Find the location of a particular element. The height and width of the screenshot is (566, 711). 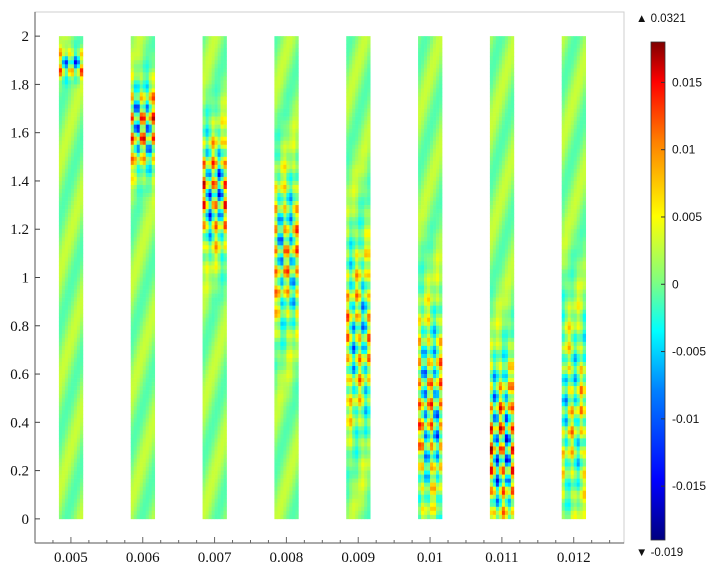

strip-0.008 is located at coordinates (286, 278).